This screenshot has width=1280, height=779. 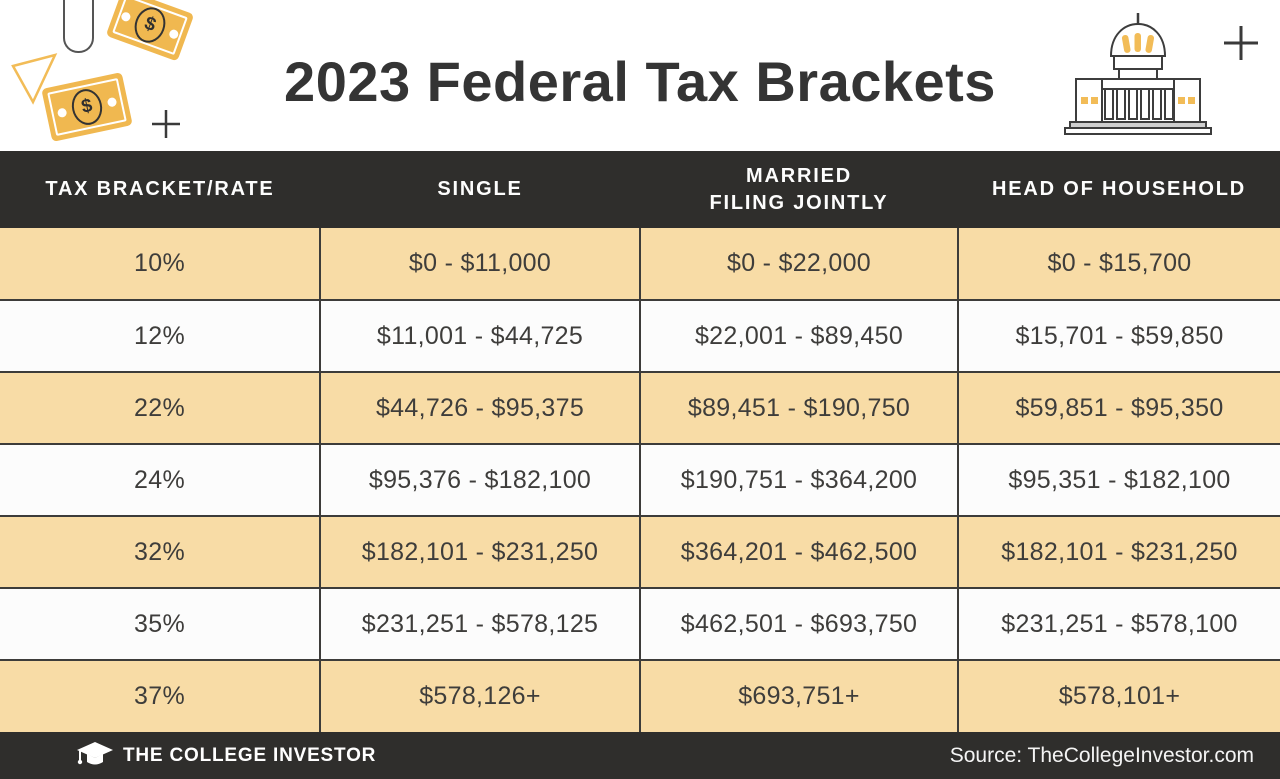 I want to click on cell-rate: 10%, so click(x=160, y=264).